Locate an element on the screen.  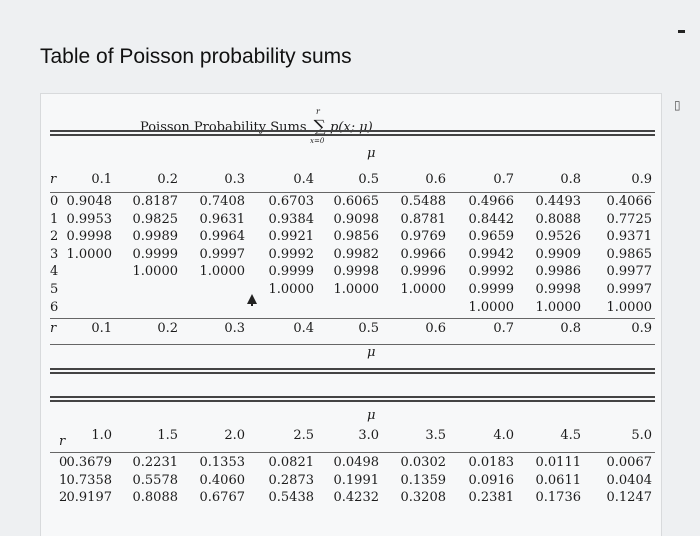
sum-symbol: ∑ is located at coordinates (319, 127).